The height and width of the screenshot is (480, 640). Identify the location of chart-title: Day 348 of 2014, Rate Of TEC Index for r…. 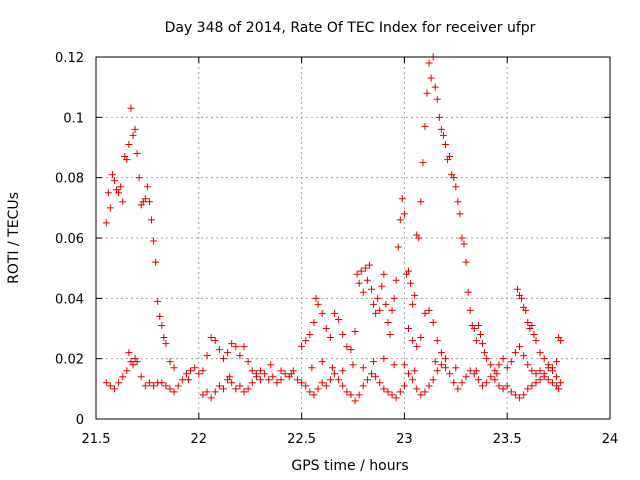
(350, 28).